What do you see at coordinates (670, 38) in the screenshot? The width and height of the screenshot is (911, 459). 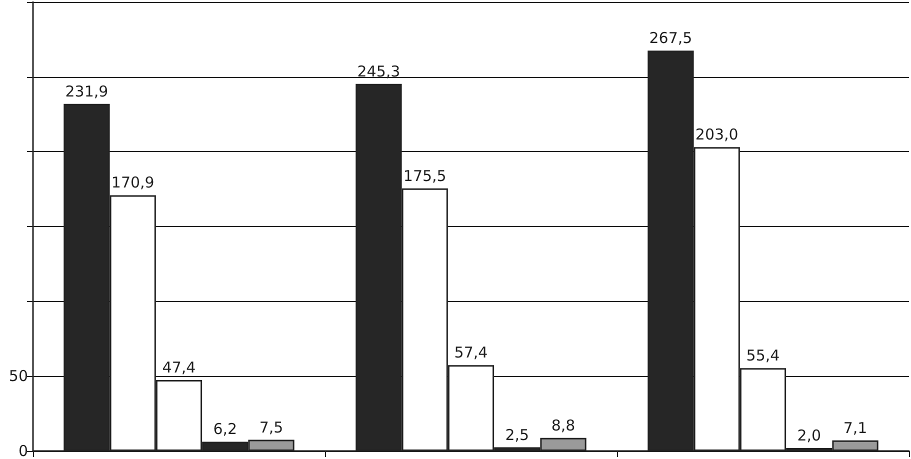 I see `data-label: 267,5` at bounding box center [670, 38].